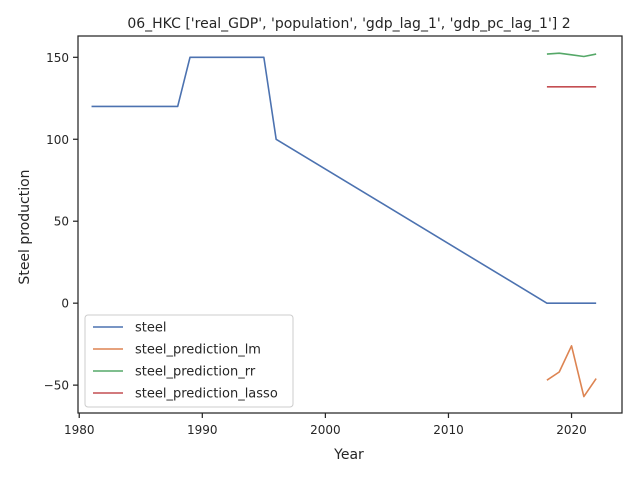 The image size is (640, 485). Describe the element at coordinates (571, 430) in the screenshot. I see `x-tick-label: 2020` at that location.